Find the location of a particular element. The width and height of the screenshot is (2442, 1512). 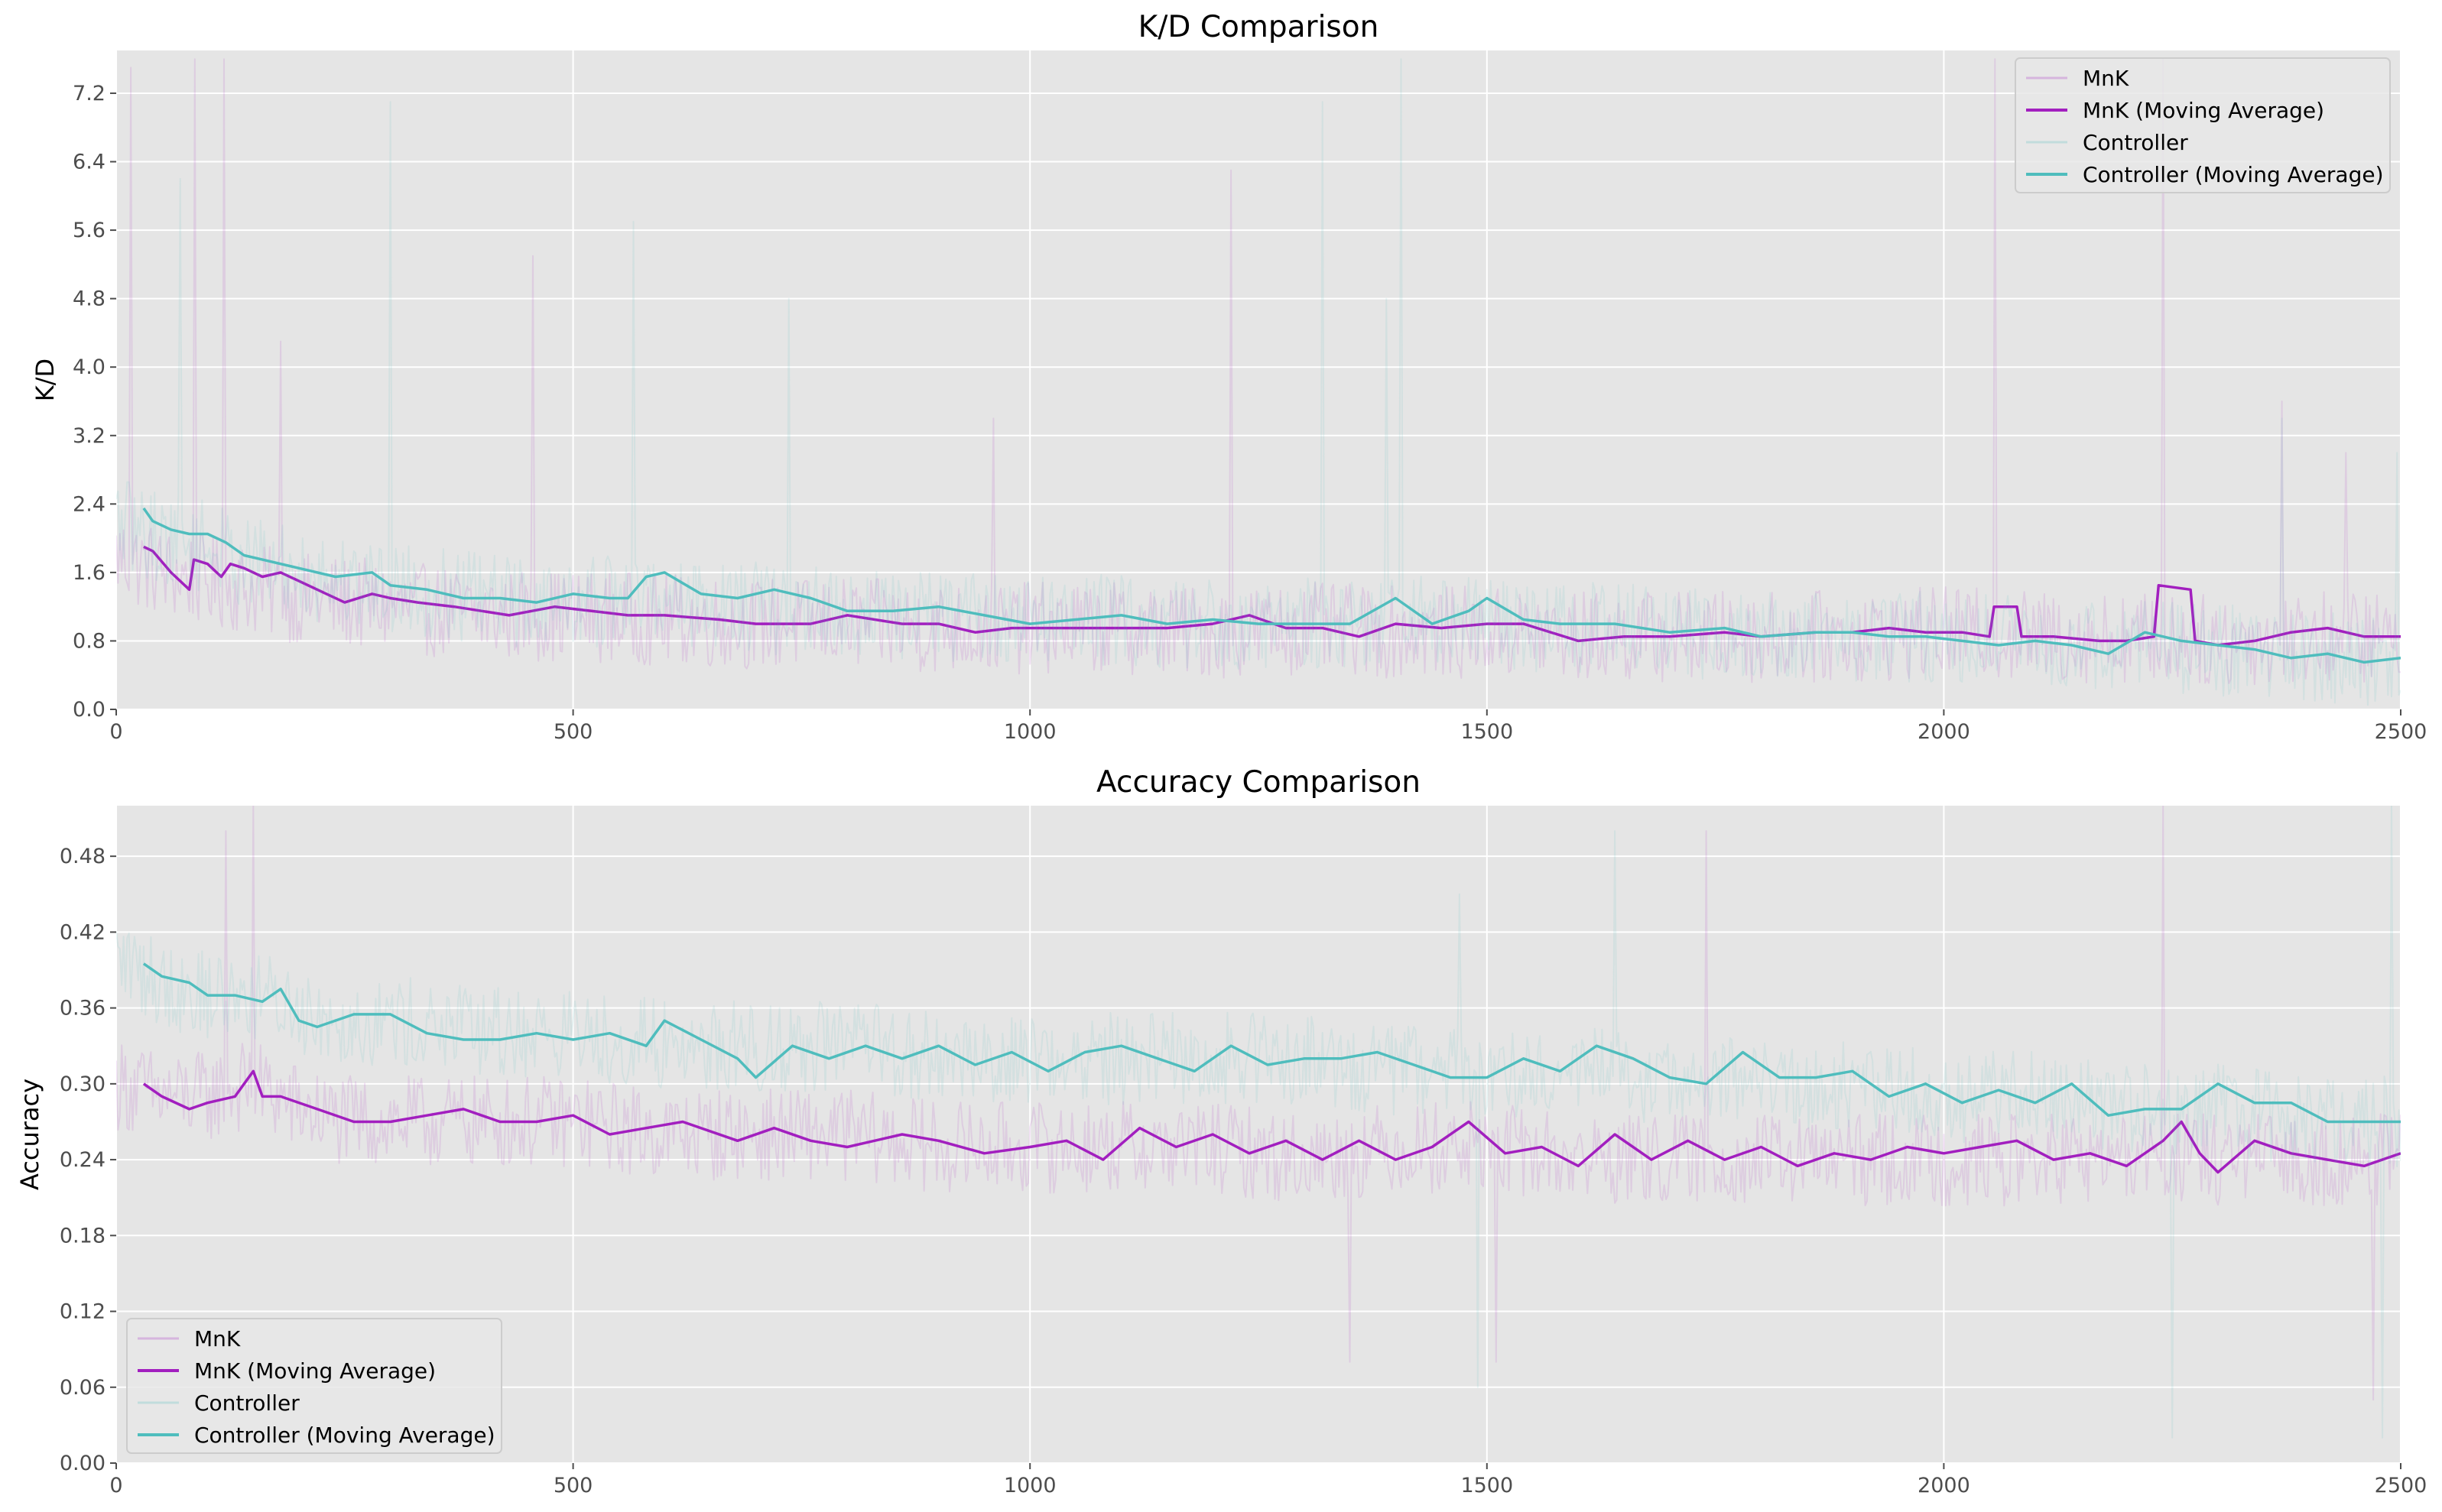

y-tick-label: 0.0 is located at coordinates (90, 710).